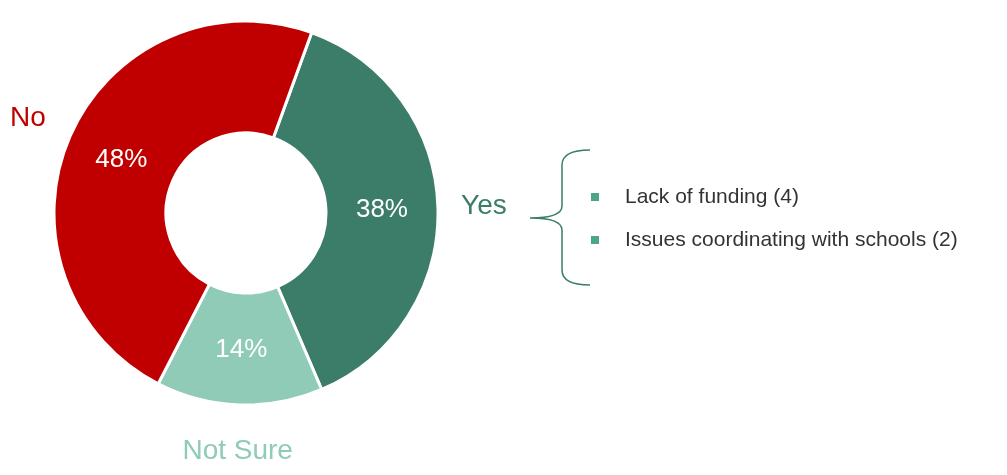 This screenshot has height=475, width=1007. I want to click on text: Lack of funding (4), so click(712, 195).